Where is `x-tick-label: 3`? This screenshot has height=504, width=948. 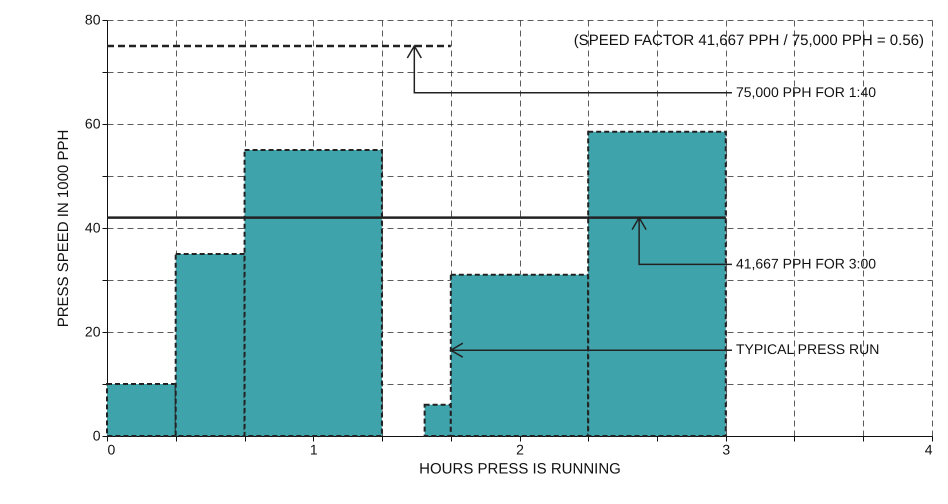
x-tick-label: 3 is located at coordinates (726, 450).